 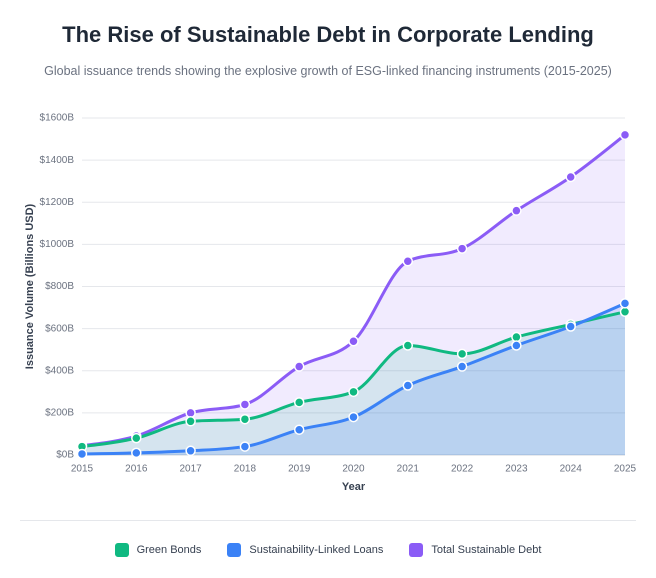 What do you see at coordinates (316, 550) in the screenshot?
I see `legend-label: Sustainability-Linked Loans` at bounding box center [316, 550].